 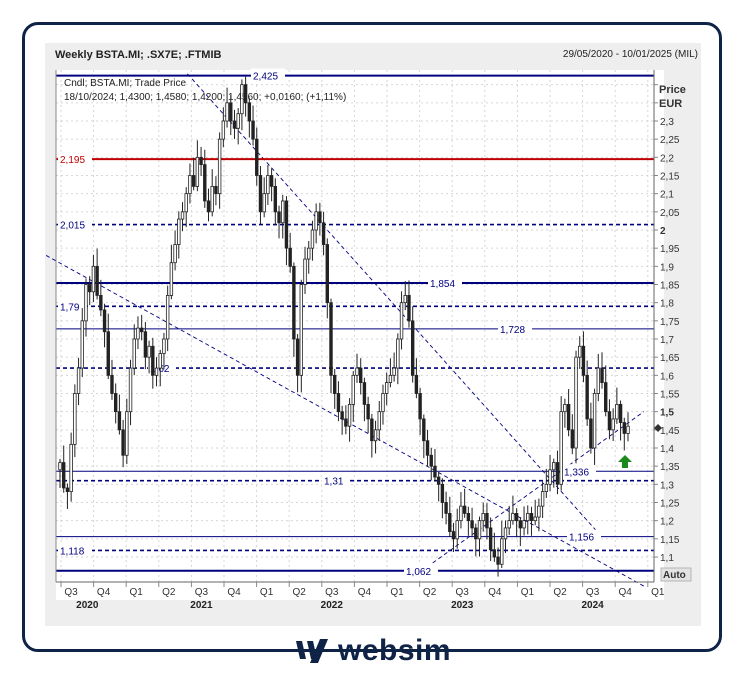 What do you see at coordinates (667, 449) in the screenshot?
I see `y-tick-label: 1,4` at bounding box center [667, 449].